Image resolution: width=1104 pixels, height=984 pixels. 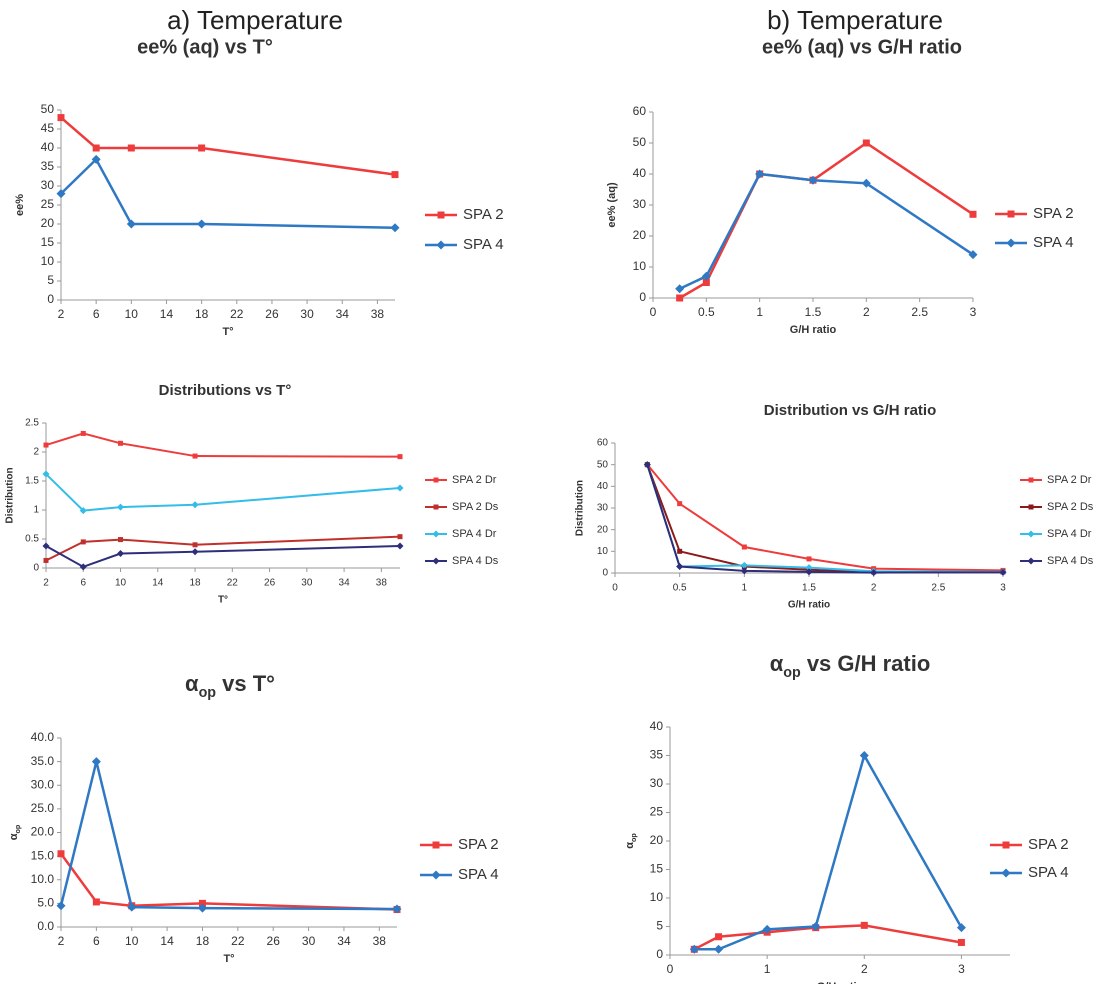 I want to click on y-axis-label: ee% (aq), so click(x=612, y=205).